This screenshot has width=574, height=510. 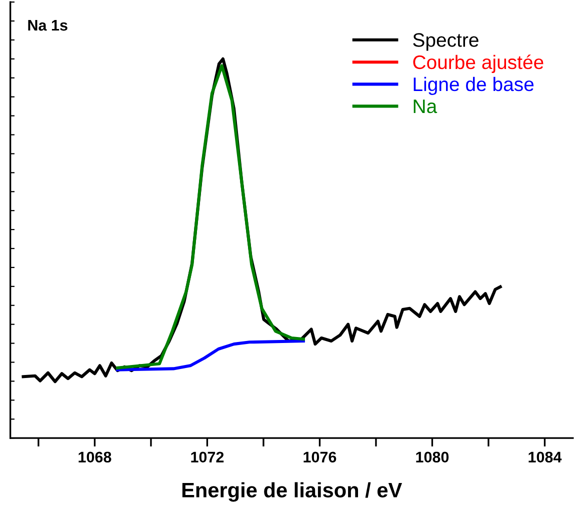 I want to click on legend-label: Na, so click(x=426, y=107).